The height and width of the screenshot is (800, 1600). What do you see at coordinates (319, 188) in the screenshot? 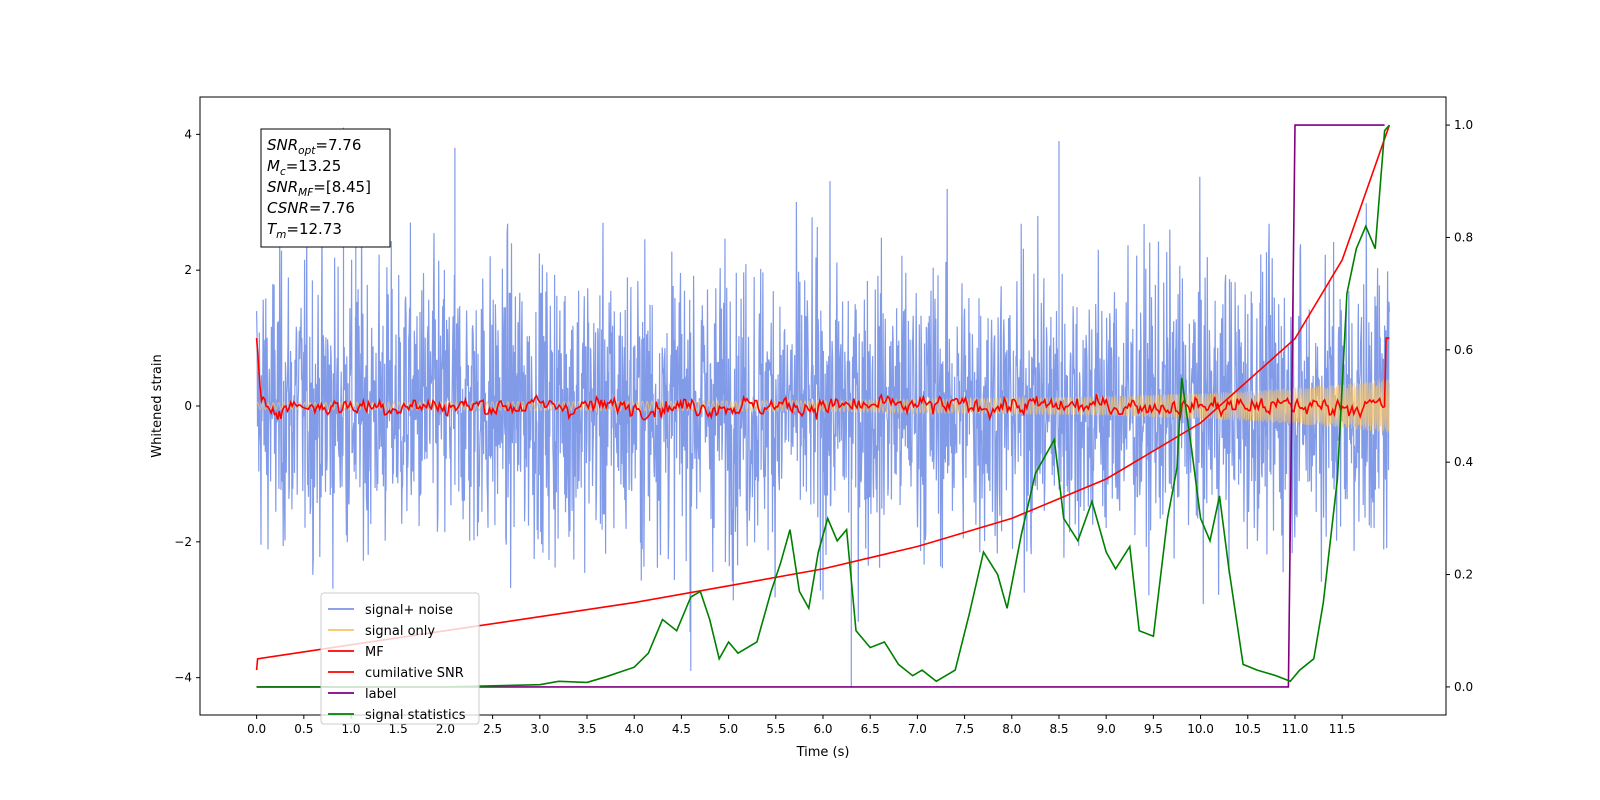
I see `stat-line: SNRMF=[8.45]` at bounding box center [319, 188].